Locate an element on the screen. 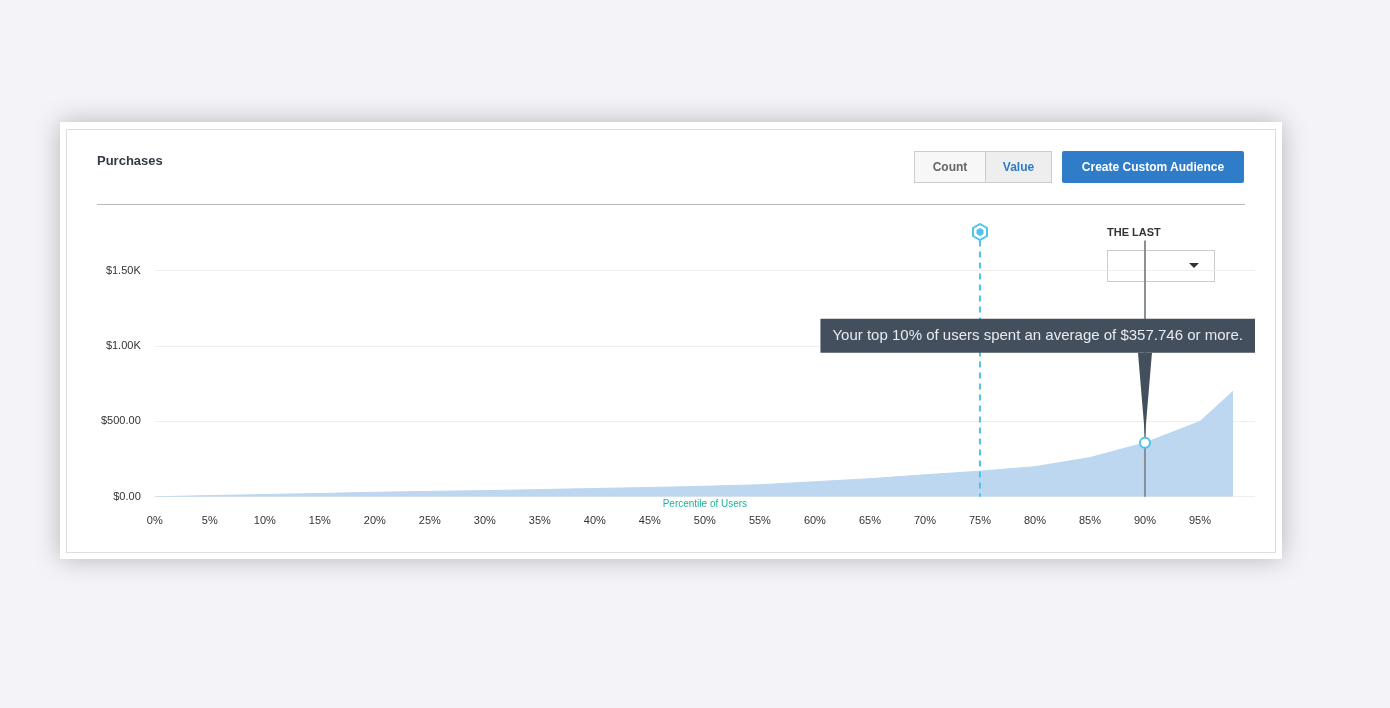  y-tick-label: $500.00 is located at coordinates (121, 420).